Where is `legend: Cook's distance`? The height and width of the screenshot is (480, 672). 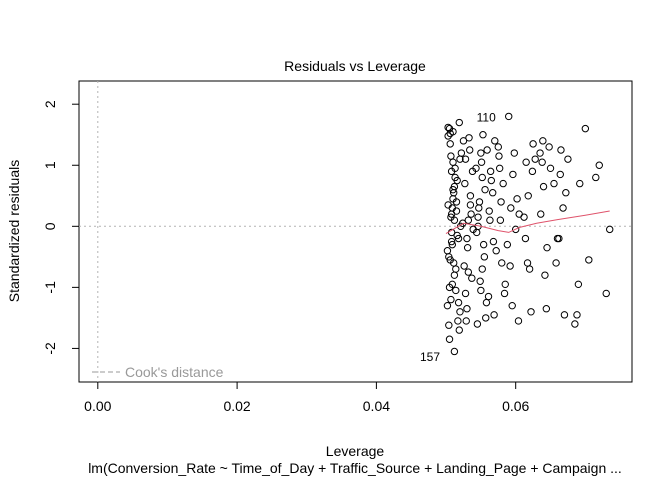 legend: Cook's distance is located at coordinates (158, 372).